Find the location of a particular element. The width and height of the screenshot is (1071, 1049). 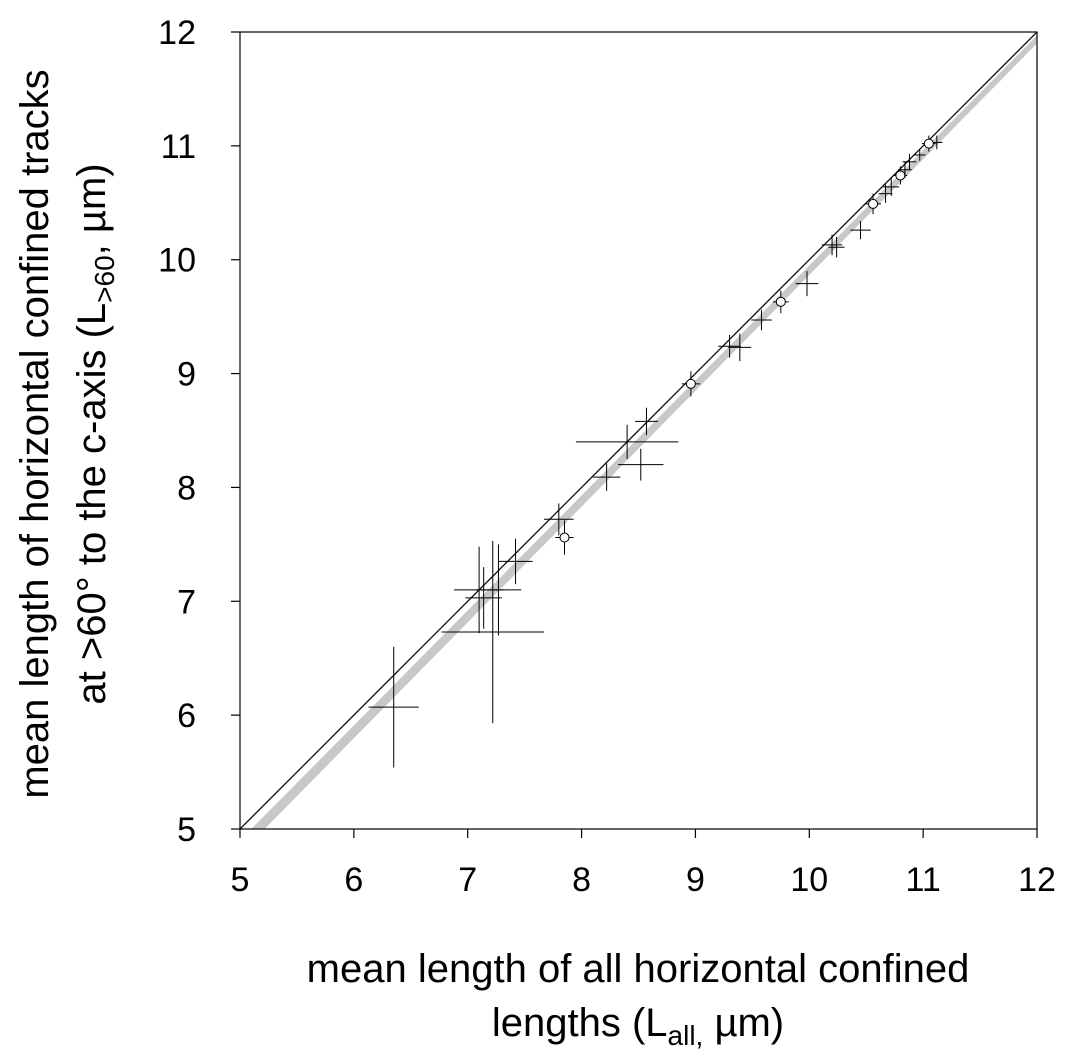

y-tick-label-4: 9 is located at coordinates (186, 375).